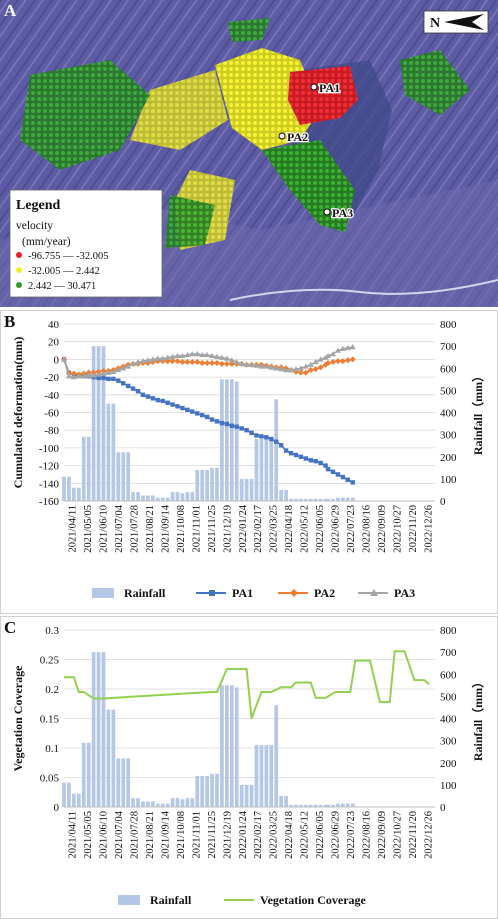  Describe the element at coordinates (289, 835) in the screenshot. I see `x-tick-label: 2022/04/18` at that location.